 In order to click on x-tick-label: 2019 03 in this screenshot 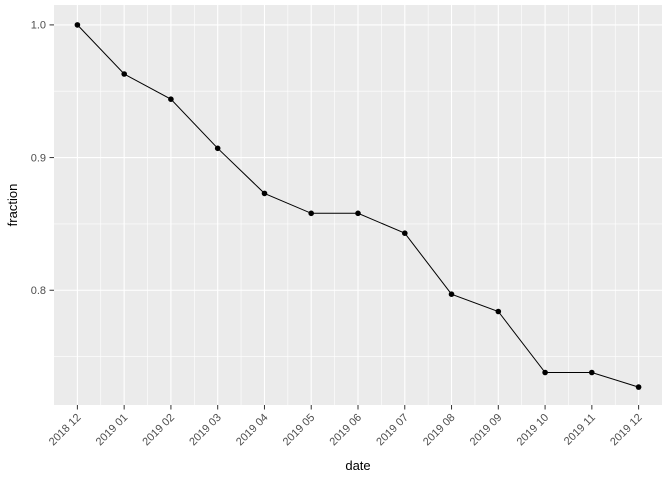, I will do `click(205, 430)`.